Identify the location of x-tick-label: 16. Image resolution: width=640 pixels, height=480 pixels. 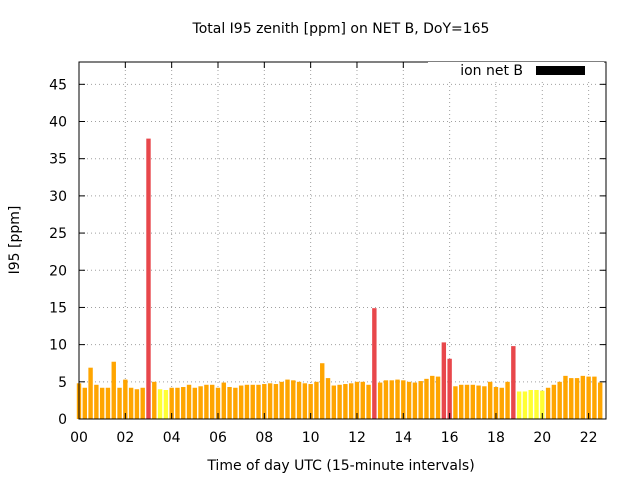
(450, 438).